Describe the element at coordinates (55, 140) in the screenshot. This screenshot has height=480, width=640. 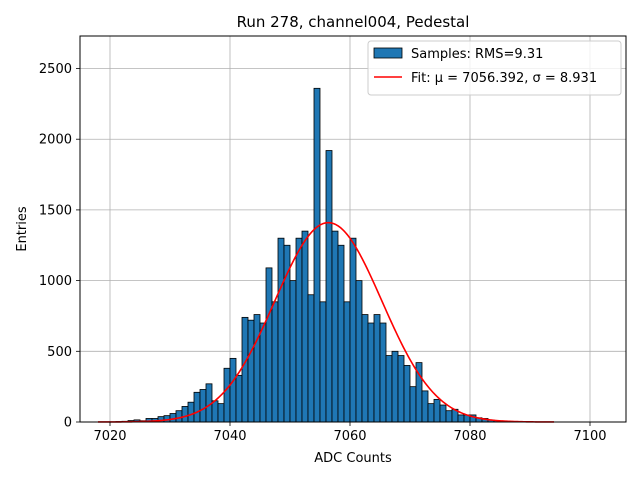
I see `y-tick-label: 2000` at that location.